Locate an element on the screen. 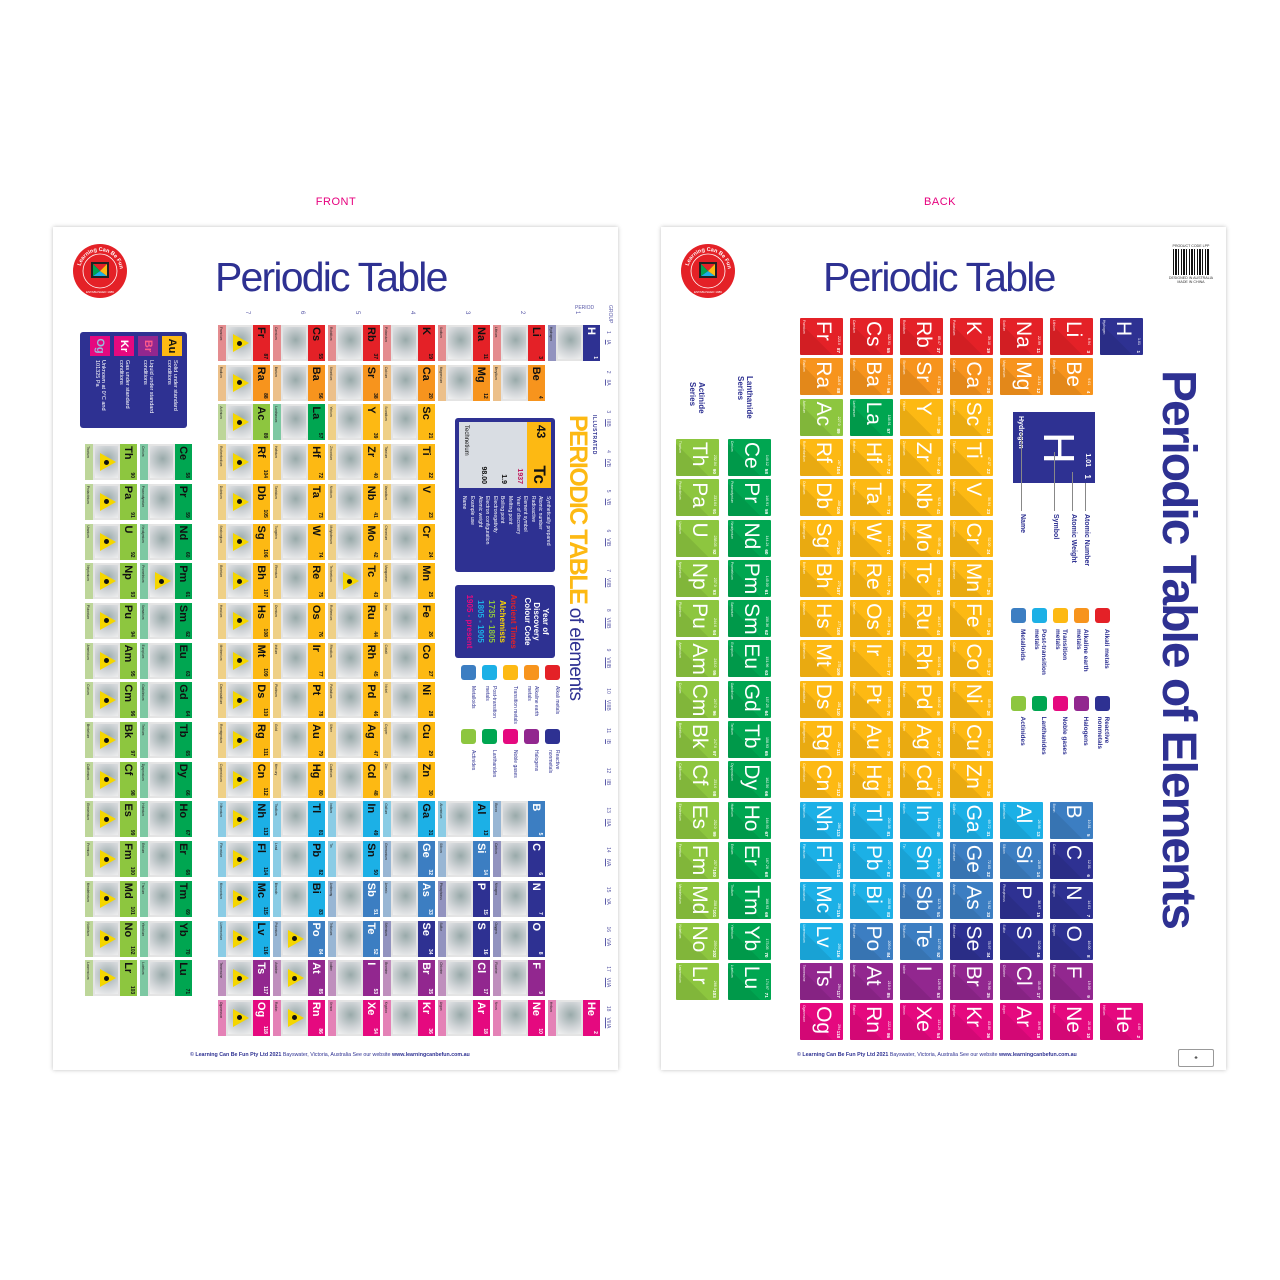 This screenshot has width=1280, height=1280. state-row: Au Solid under standard conditions is located at coordinates (172, 380).